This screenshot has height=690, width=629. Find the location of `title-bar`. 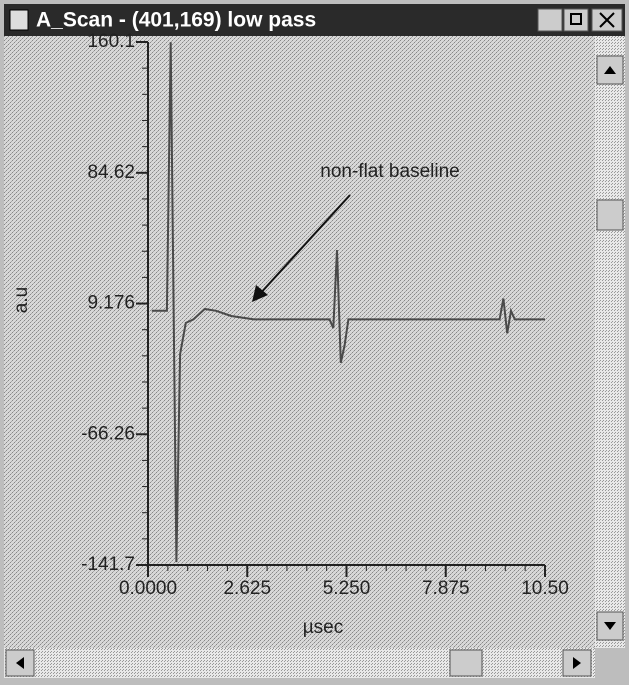

title-bar is located at coordinates (314, 20).